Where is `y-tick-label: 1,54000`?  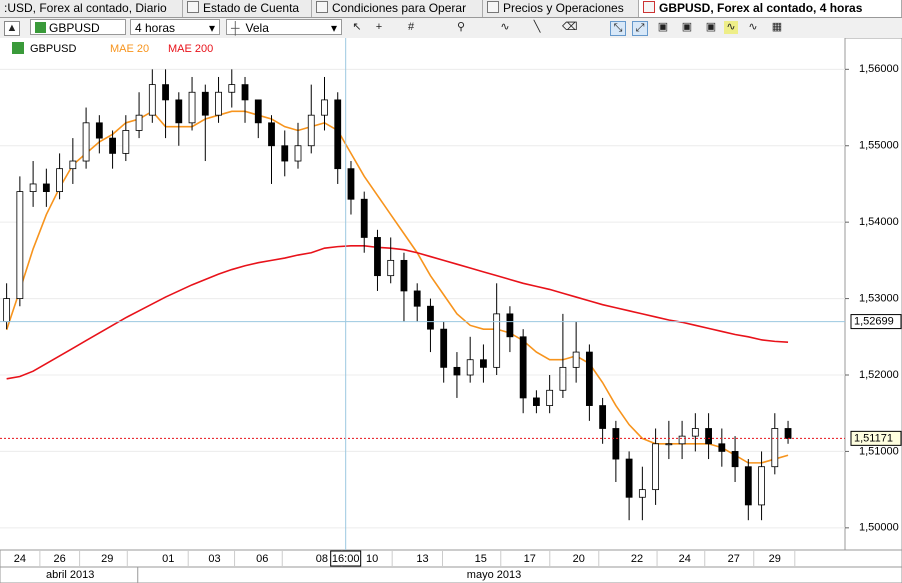
y-tick-label: 1,54000 is located at coordinates (879, 222).